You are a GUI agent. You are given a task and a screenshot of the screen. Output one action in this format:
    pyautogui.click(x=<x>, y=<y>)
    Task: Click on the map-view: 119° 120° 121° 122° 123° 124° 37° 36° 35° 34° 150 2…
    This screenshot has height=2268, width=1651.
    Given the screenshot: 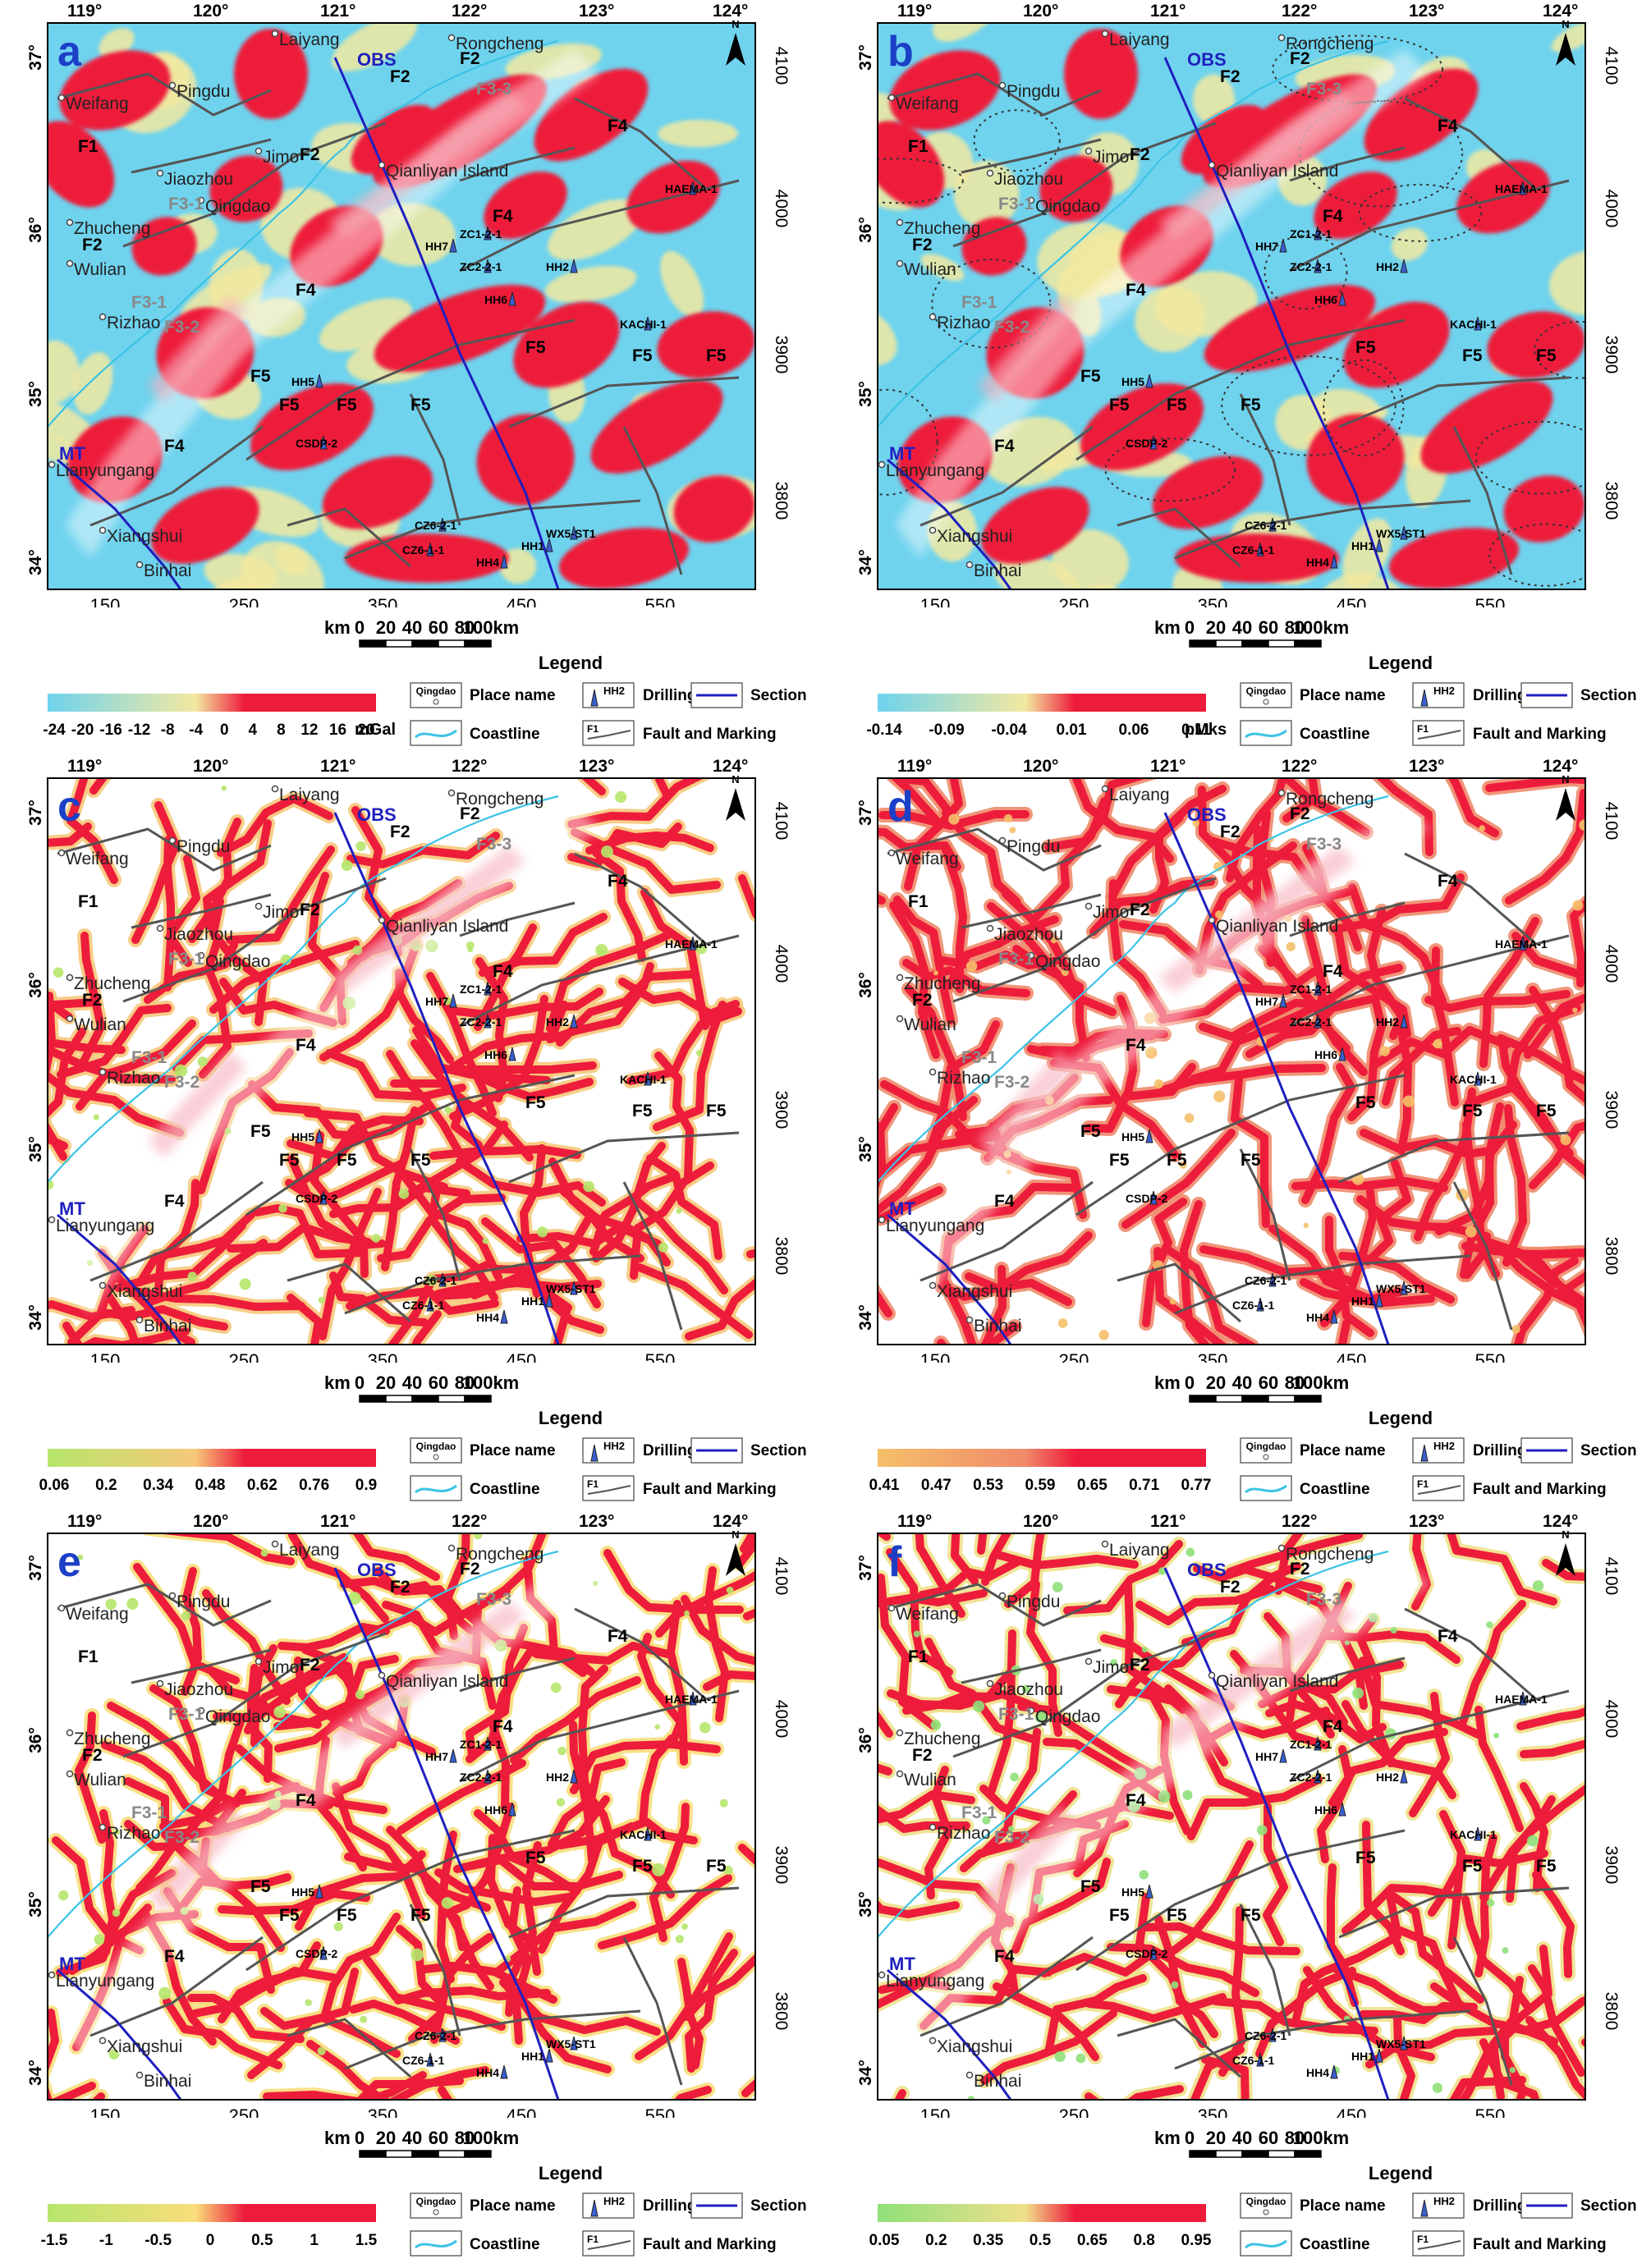 What is the action you would take?
    pyautogui.click(x=410, y=1818)
    